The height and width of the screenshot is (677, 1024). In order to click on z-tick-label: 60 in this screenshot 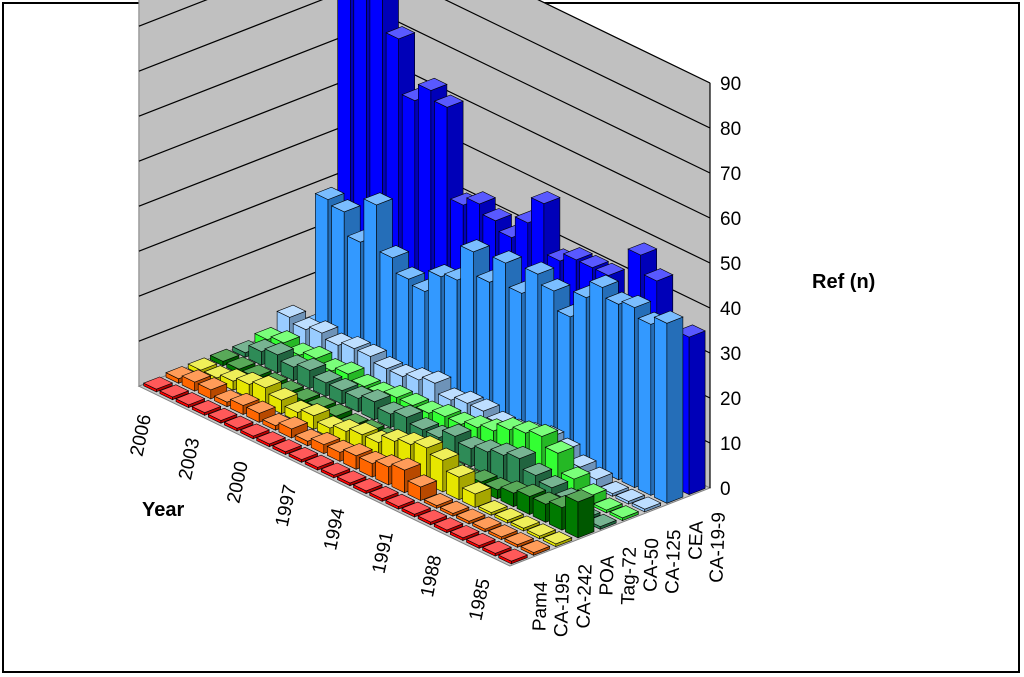, I will do `click(730, 219)`.